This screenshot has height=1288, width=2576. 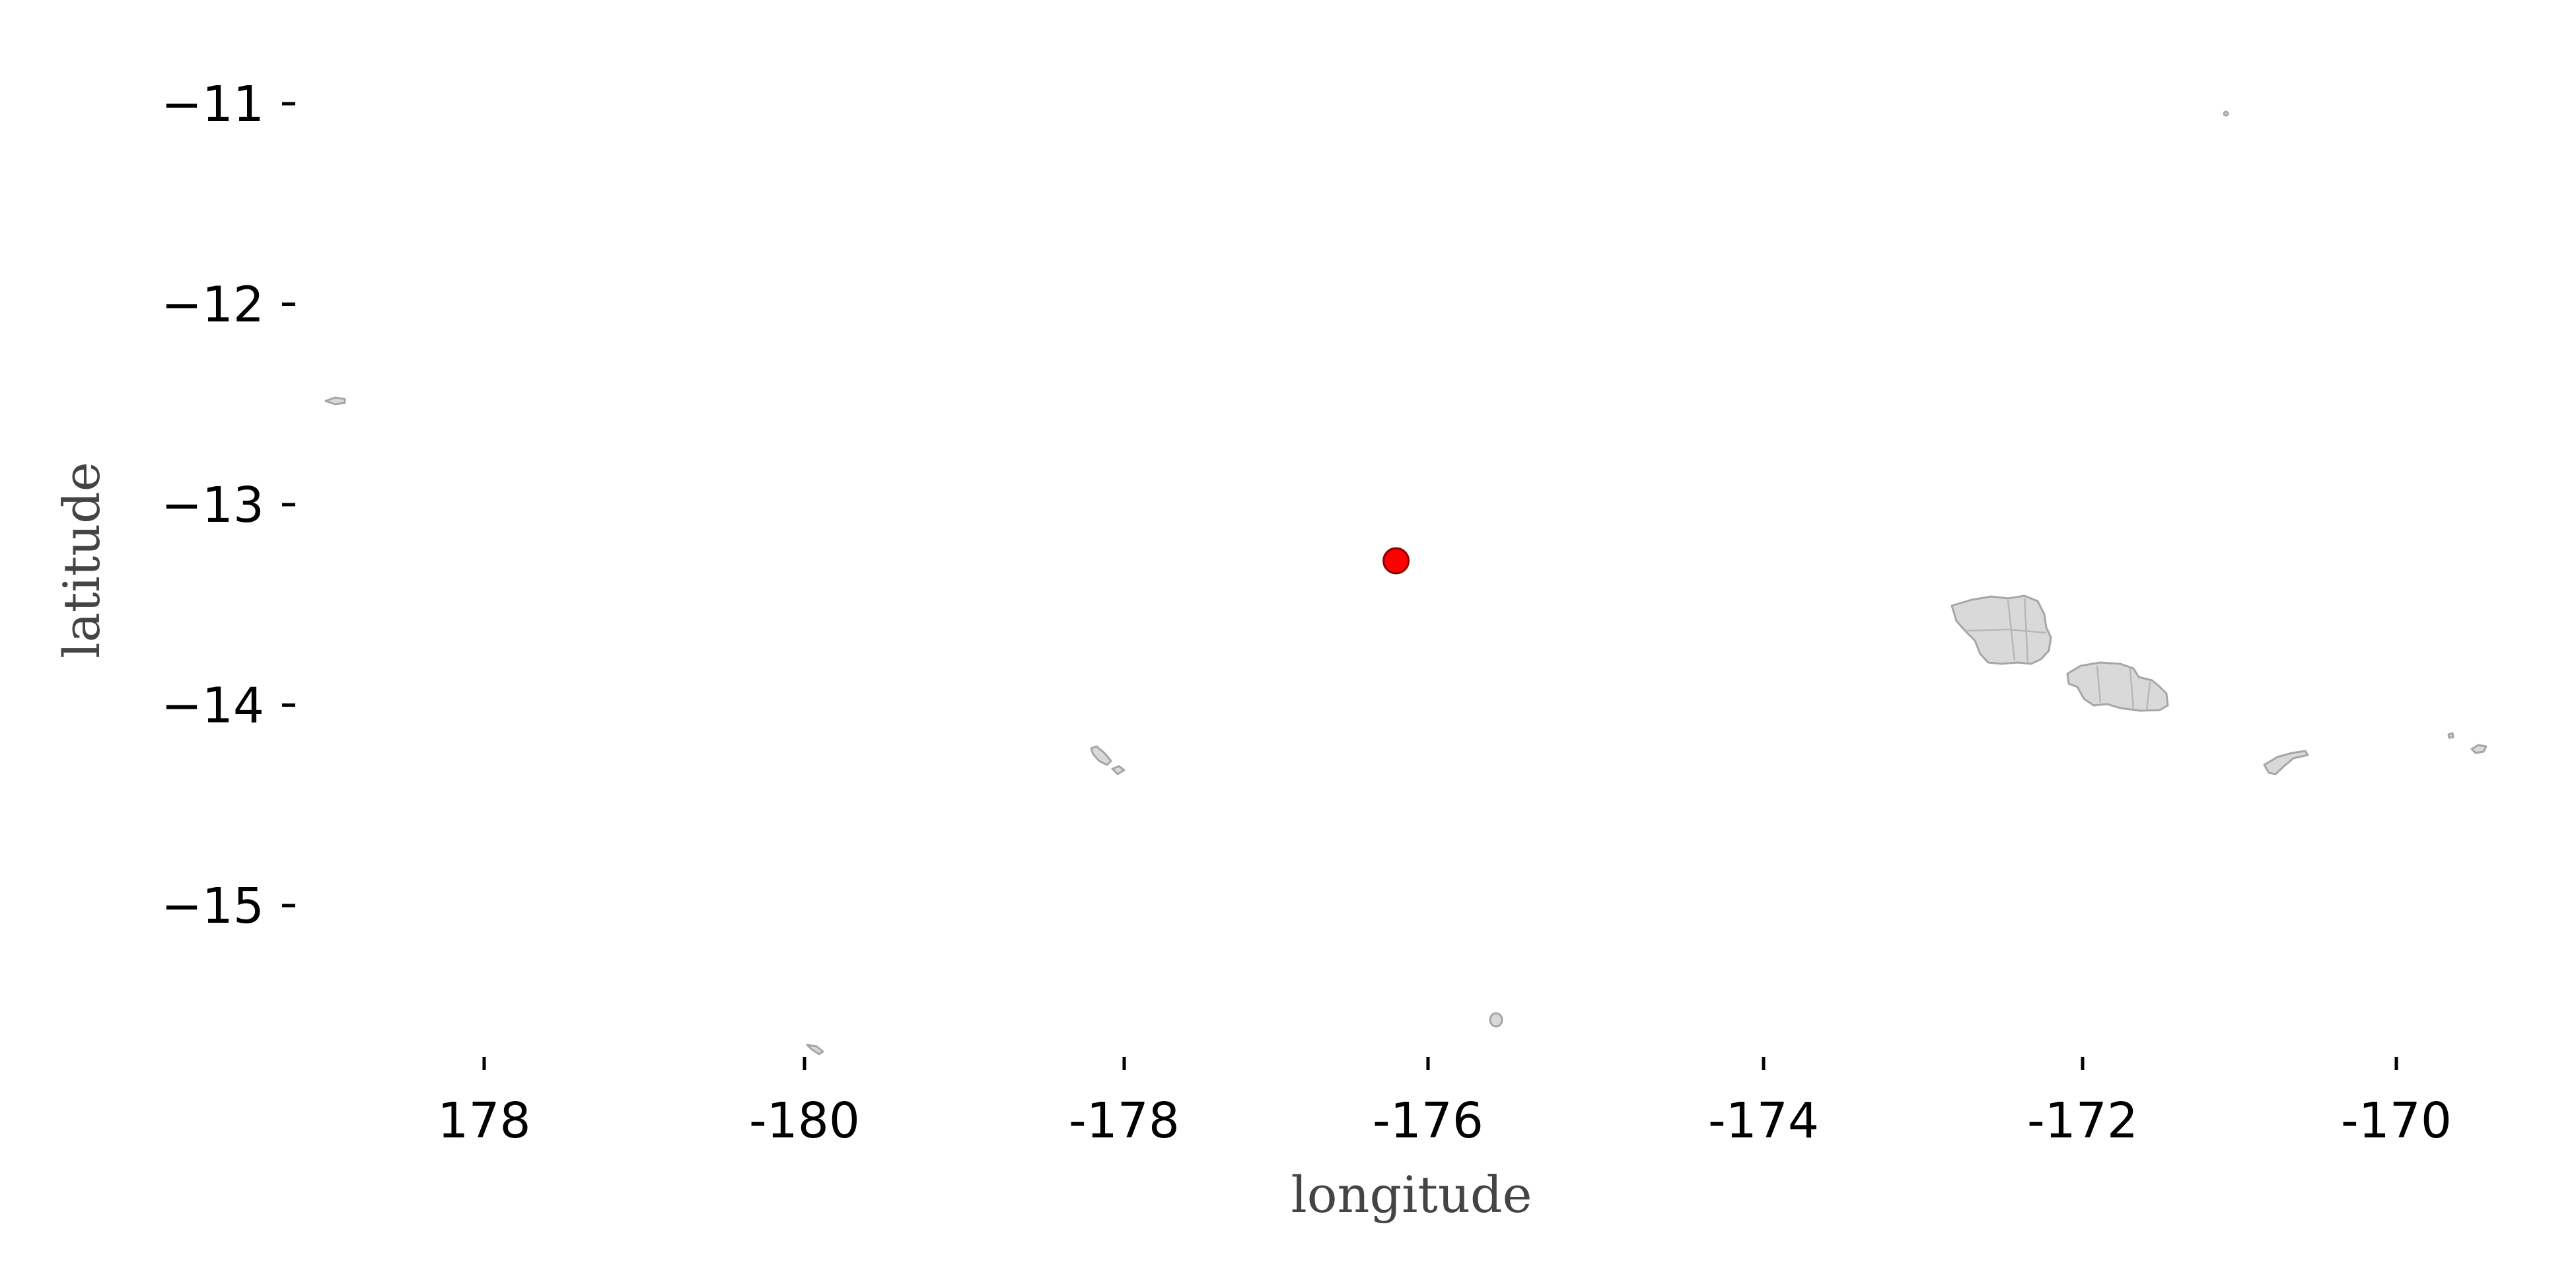 I want to click on y-axis-title: latitude, so click(x=81, y=560).